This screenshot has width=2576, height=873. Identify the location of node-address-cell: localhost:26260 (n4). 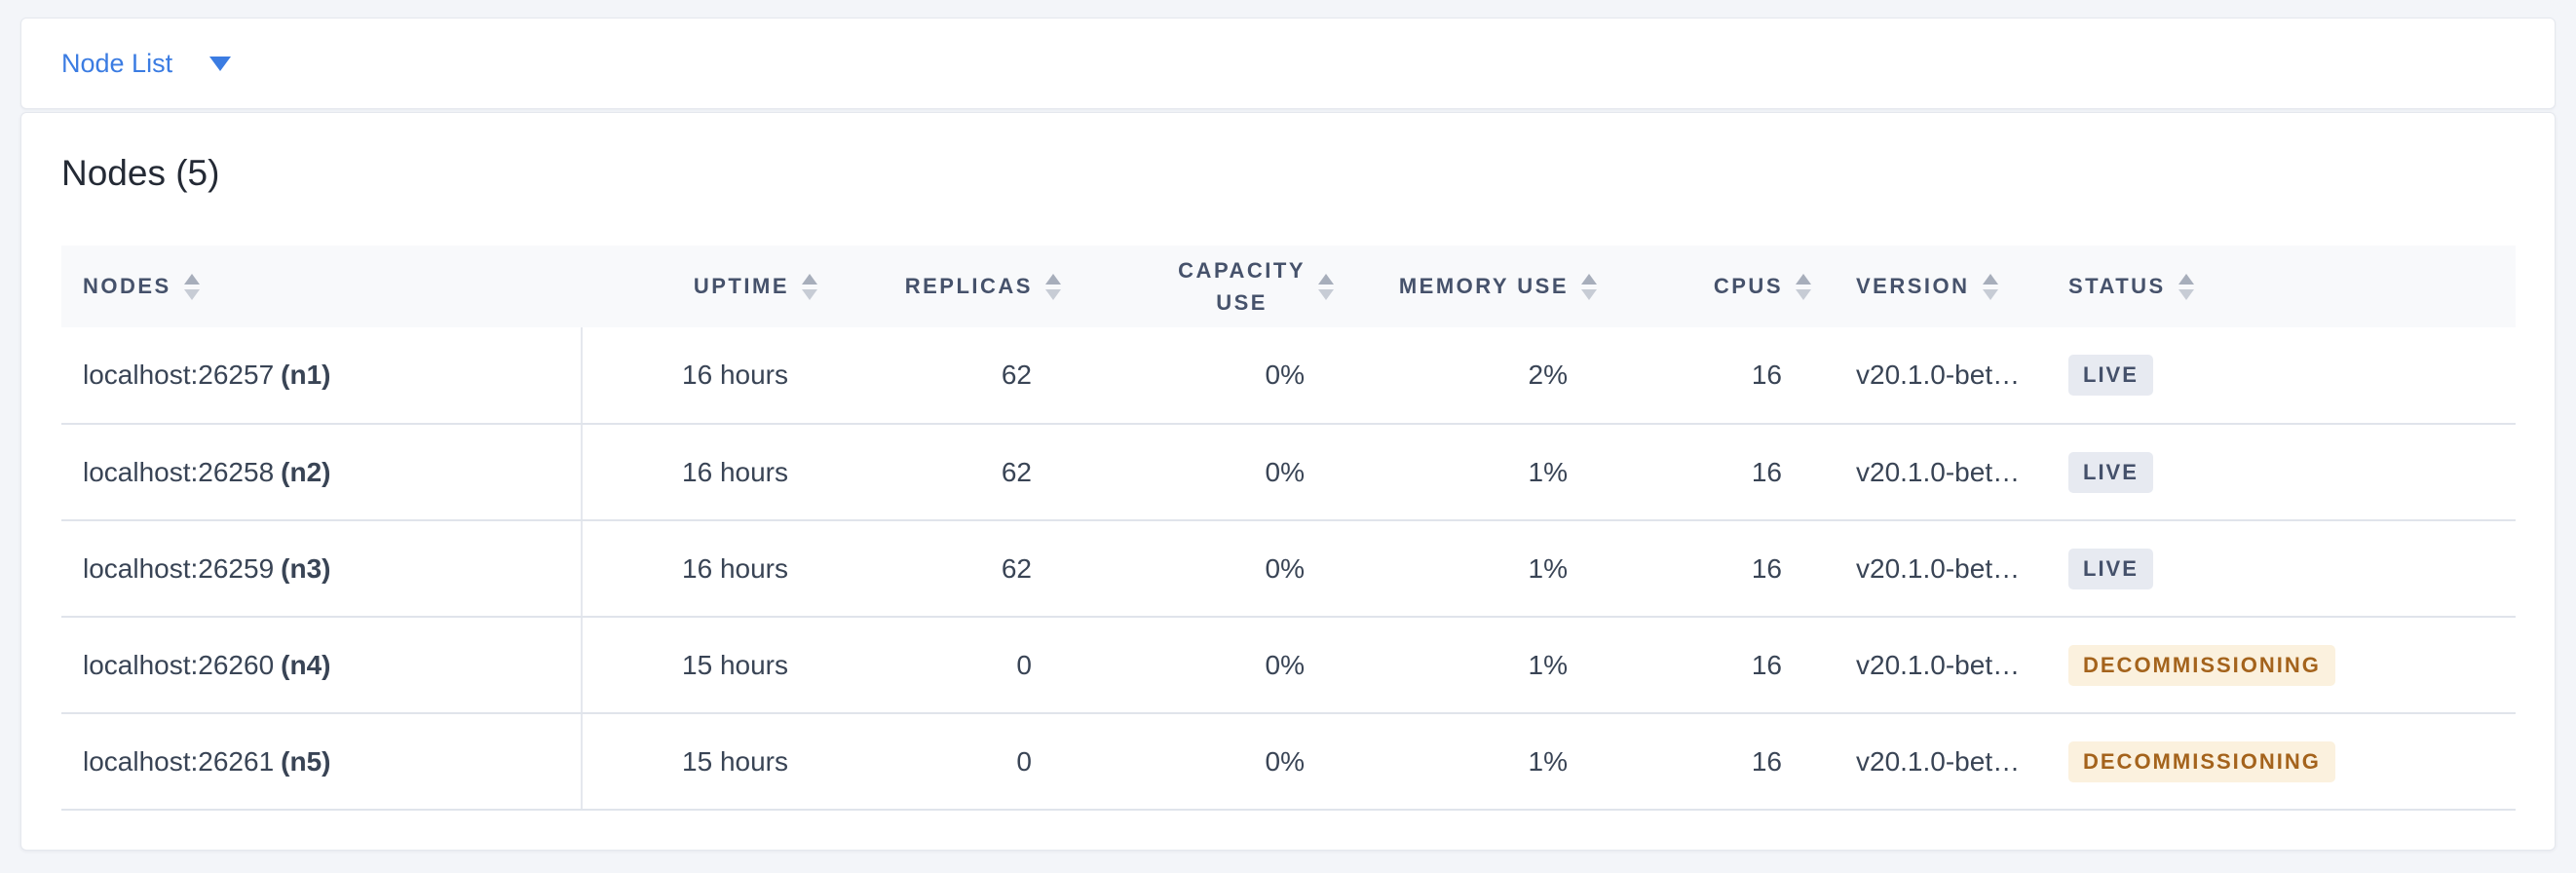
(322, 665).